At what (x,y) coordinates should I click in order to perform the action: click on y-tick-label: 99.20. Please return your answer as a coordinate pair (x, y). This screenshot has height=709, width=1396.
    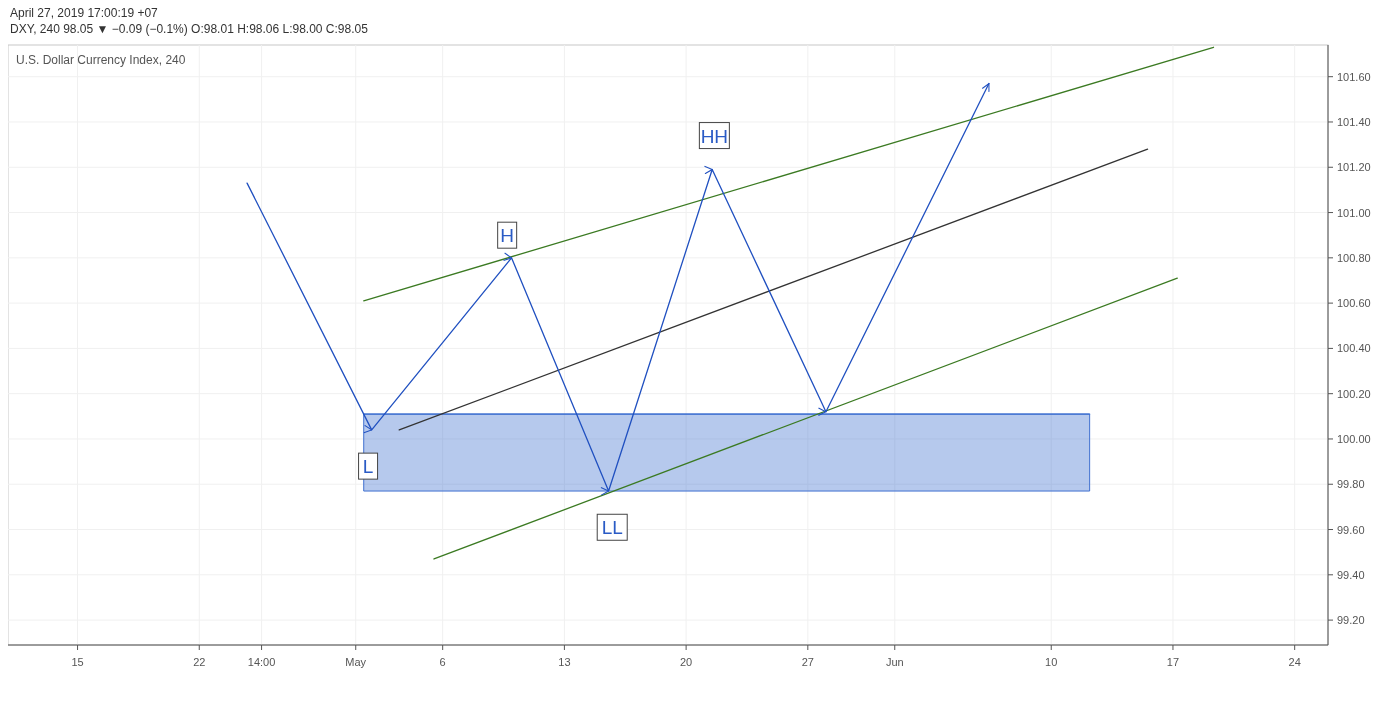
    Looking at the image, I should click on (1351, 620).